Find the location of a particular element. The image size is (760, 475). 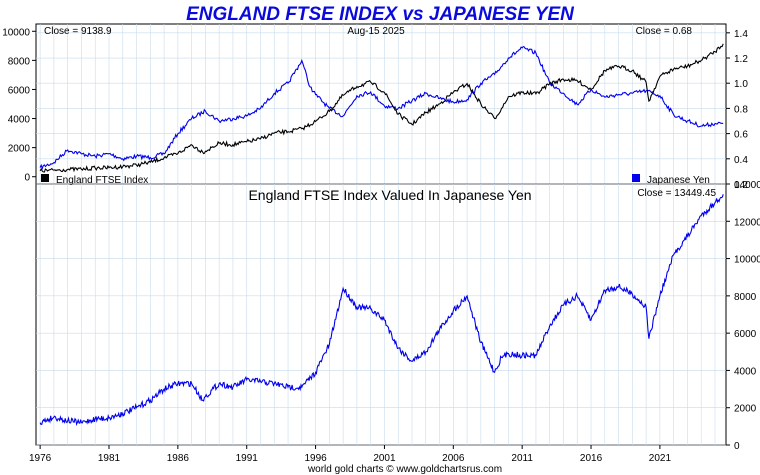

x-tick-label: 1981 is located at coordinates (109, 458).